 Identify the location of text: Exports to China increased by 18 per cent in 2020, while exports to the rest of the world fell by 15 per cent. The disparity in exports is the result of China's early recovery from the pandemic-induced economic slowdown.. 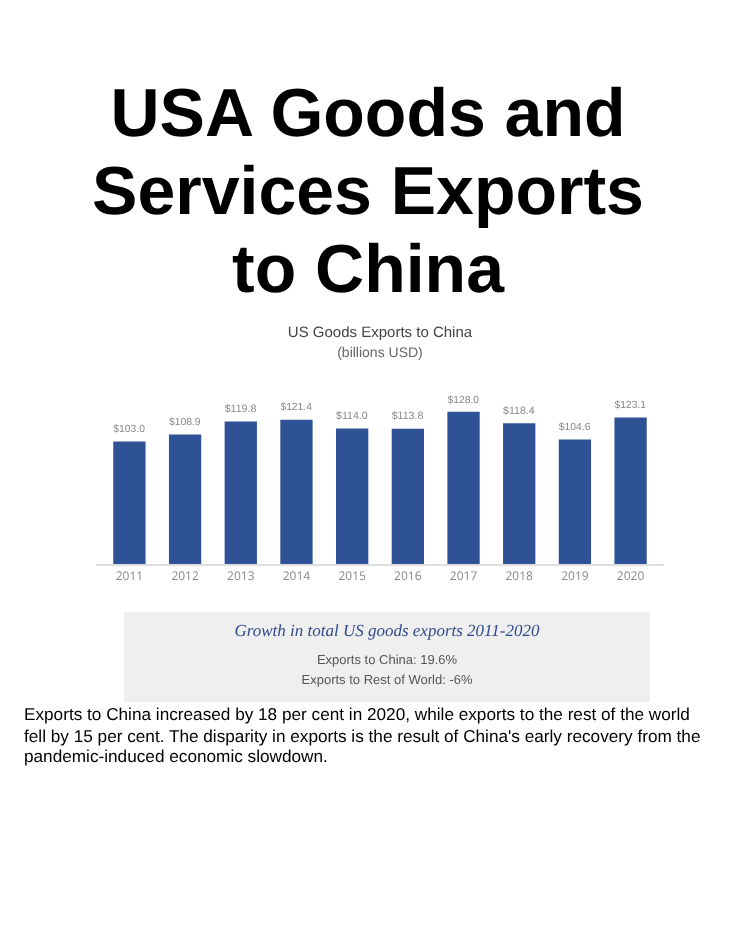
(363, 735).